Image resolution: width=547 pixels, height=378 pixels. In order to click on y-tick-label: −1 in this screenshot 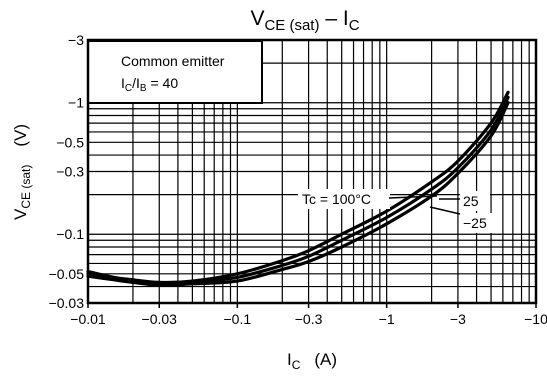, I will do `click(76, 103)`.